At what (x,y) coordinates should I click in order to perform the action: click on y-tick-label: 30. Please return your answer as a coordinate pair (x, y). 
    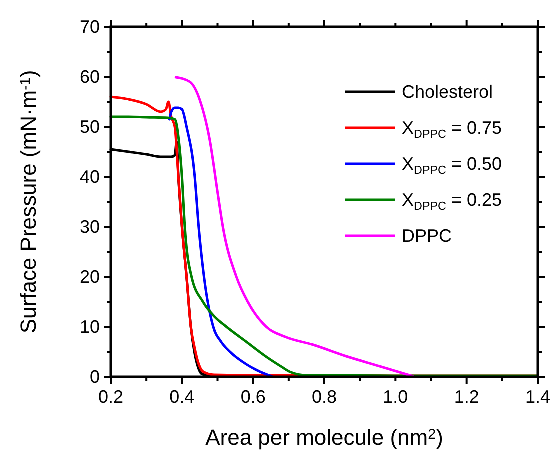
    Looking at the image, I should click on (90, 227).